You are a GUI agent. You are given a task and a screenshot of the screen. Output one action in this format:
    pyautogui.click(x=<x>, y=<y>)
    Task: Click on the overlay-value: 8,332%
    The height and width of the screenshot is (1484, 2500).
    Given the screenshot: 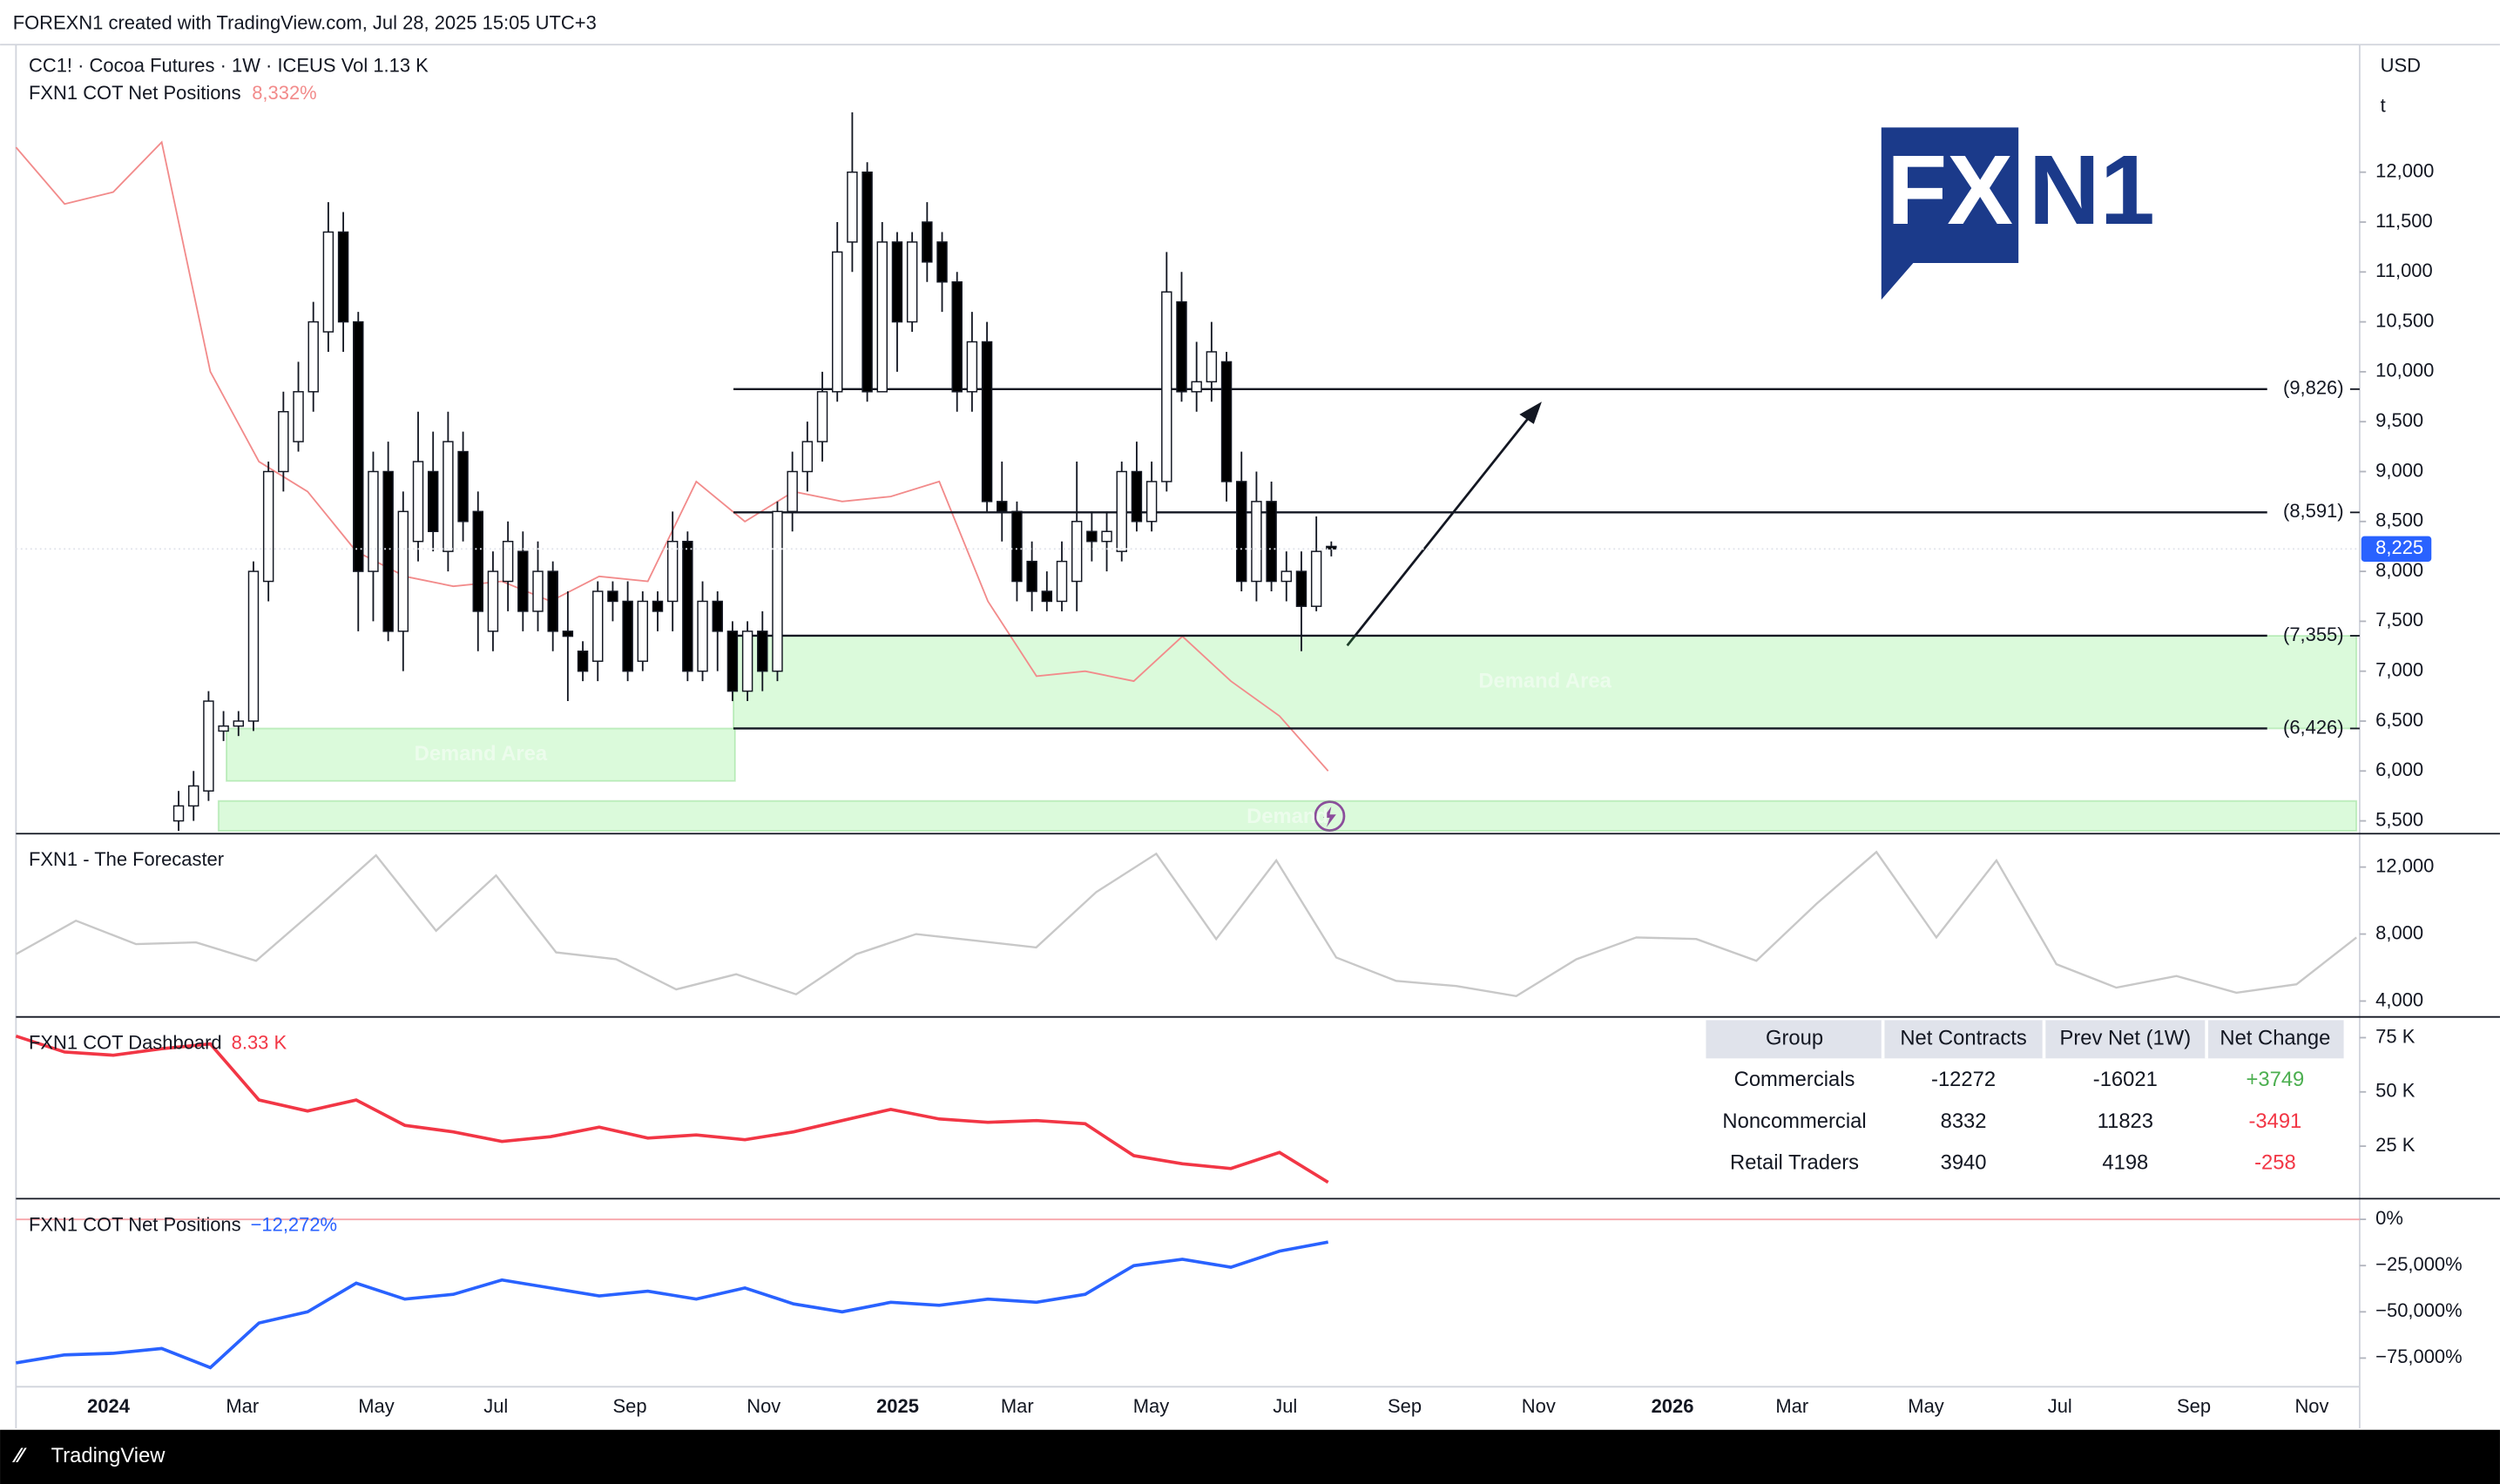 What is the action you would take?
    pyautogui.click(x=284, y=93)
    